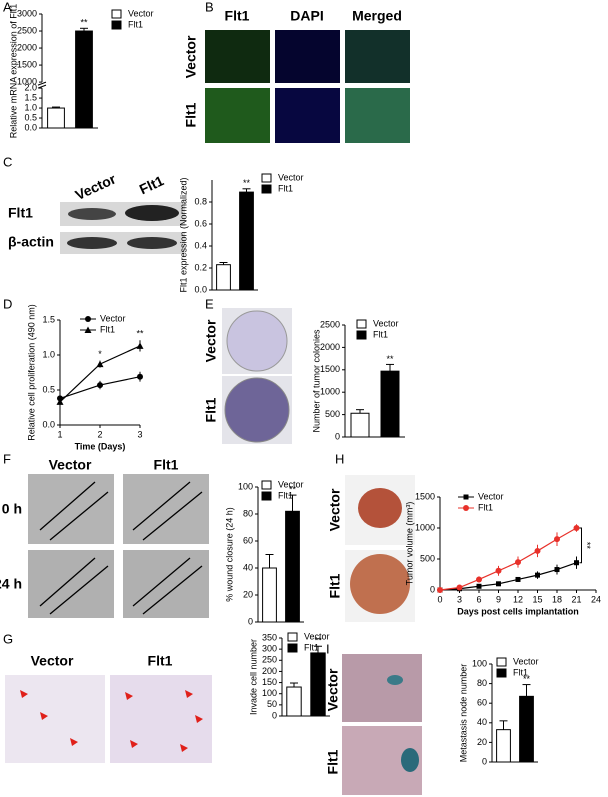  What do you see at coordinates (31, 372) in the screenshot?
I see `y-axis-label: Relative cell proliferation (490 nm)` at bounding box center [31, 372].